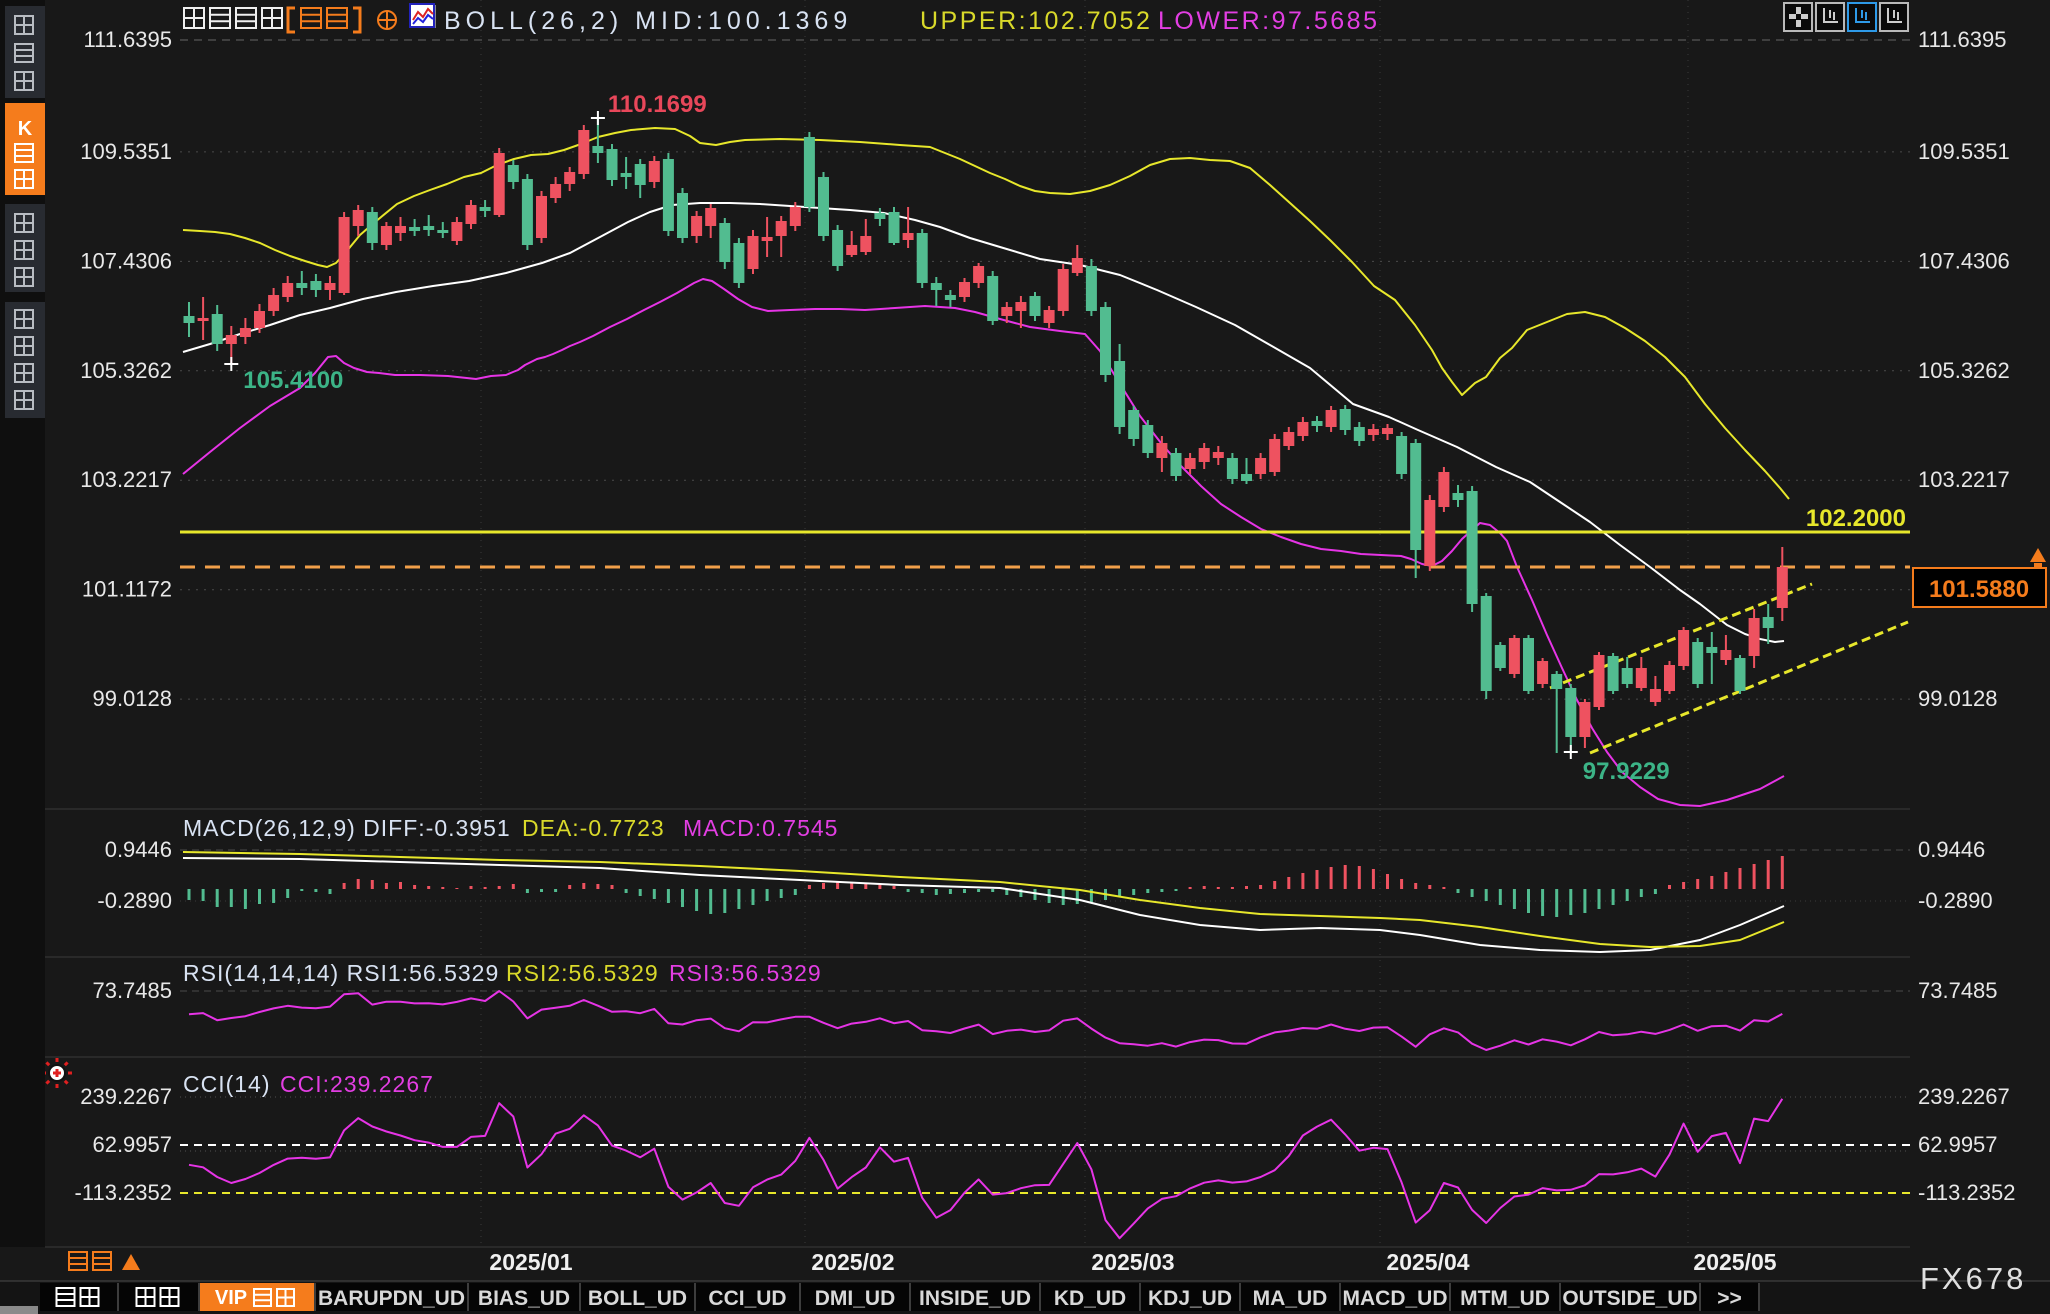 The height and width of the screenshot is (1314, 2050). I want to click on svg-text: BARUPDN_UD, so click(391, 1298).